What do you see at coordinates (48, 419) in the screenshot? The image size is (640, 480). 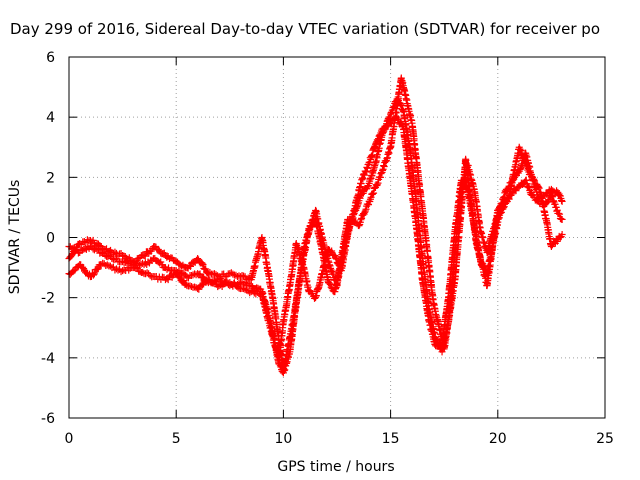 I see `y-tick-label: -6` at bounding box center [48, 419].